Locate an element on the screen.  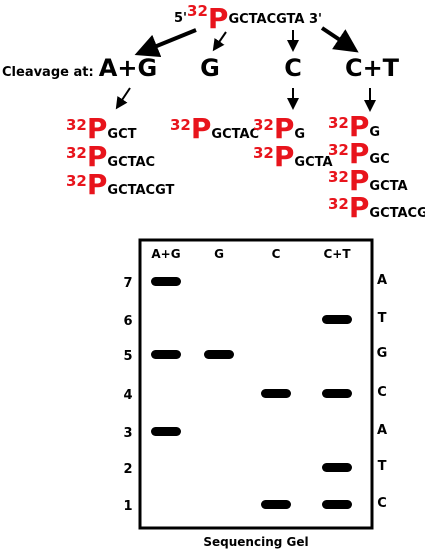
lane-label: C+T is located at coordinates (337, 254).